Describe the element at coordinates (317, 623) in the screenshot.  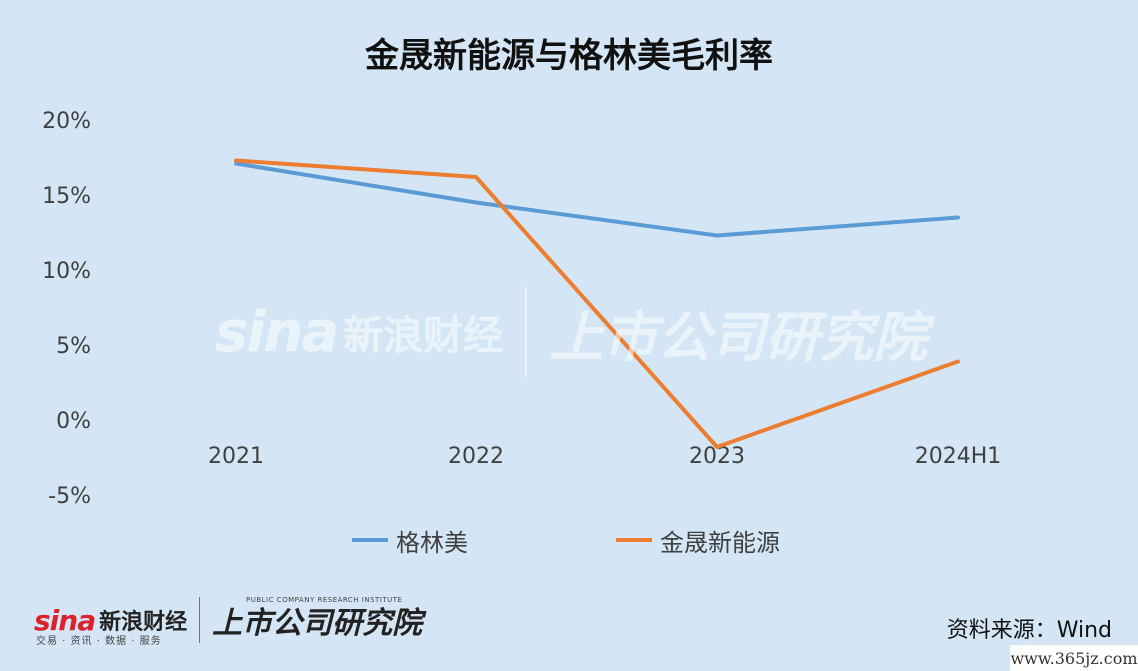
I see `institute-logo-text: 上市公司研究院` at that location.